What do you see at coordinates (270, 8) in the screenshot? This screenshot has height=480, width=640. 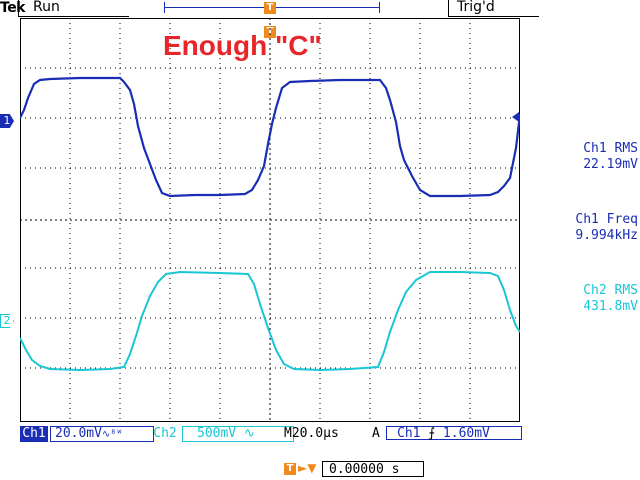 I see `trigger-marker-icon: T` at bounding box center [270, 8].